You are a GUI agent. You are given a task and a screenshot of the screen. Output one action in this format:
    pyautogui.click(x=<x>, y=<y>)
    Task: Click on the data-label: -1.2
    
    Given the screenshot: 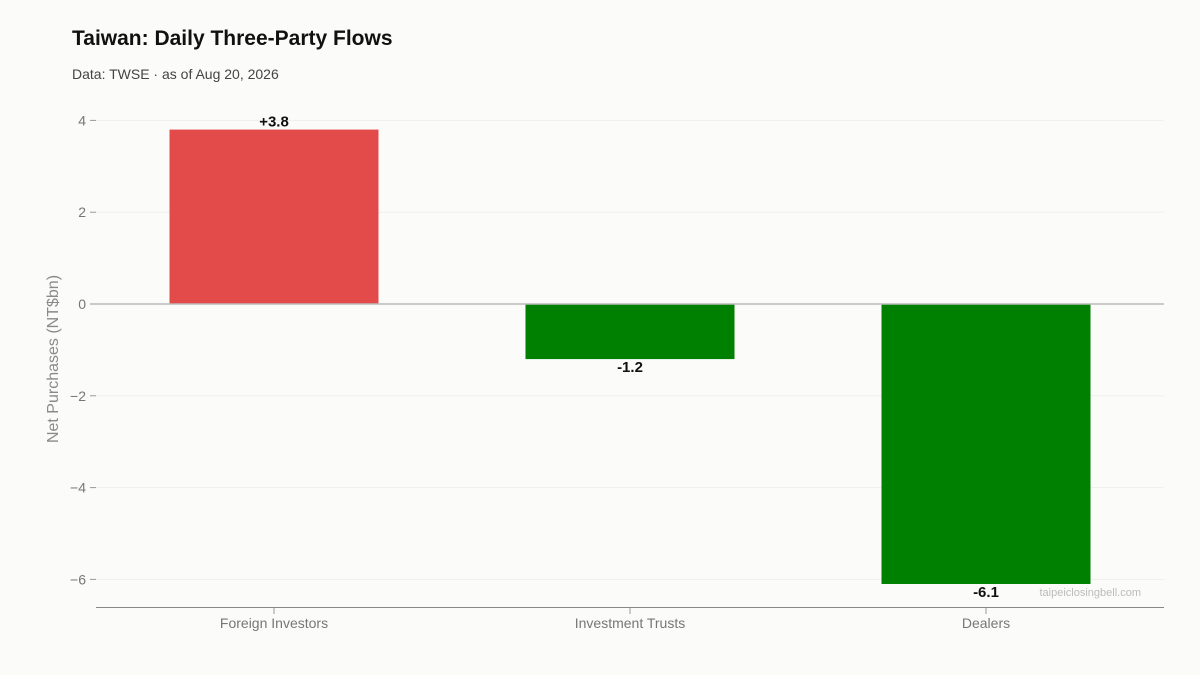 What is the action you would take?
    pyautogui.click(x=630, y=367)
    